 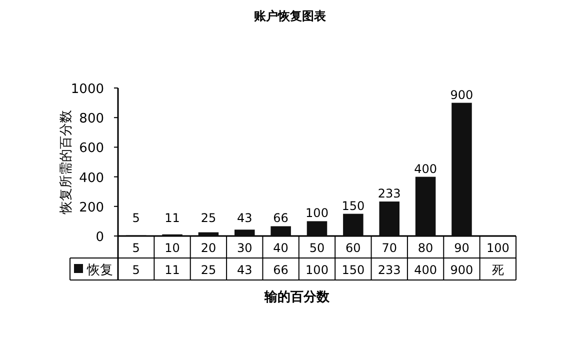 I want to click on x-tick-label: 5, so click(x=136, y=248).